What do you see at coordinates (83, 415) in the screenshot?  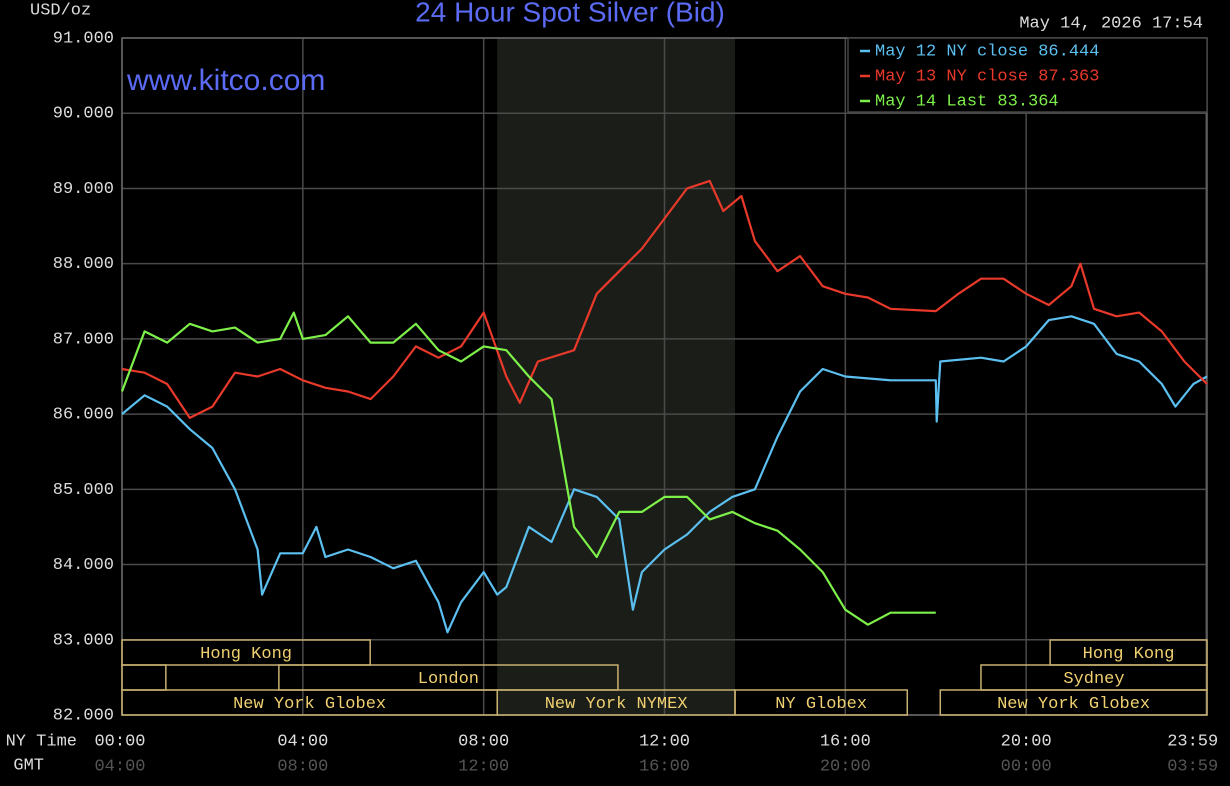 I see `y-tick-label: 86.000` at bounding box center [83, 415].